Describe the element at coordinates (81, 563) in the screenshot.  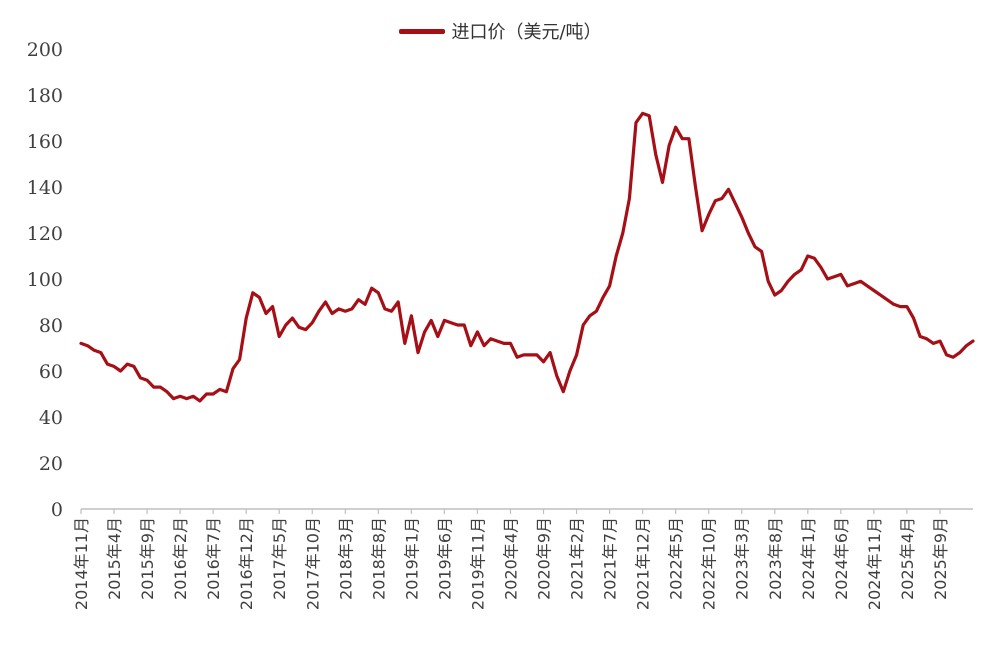
I see `x-tick-label: 2014年11月` at that location.